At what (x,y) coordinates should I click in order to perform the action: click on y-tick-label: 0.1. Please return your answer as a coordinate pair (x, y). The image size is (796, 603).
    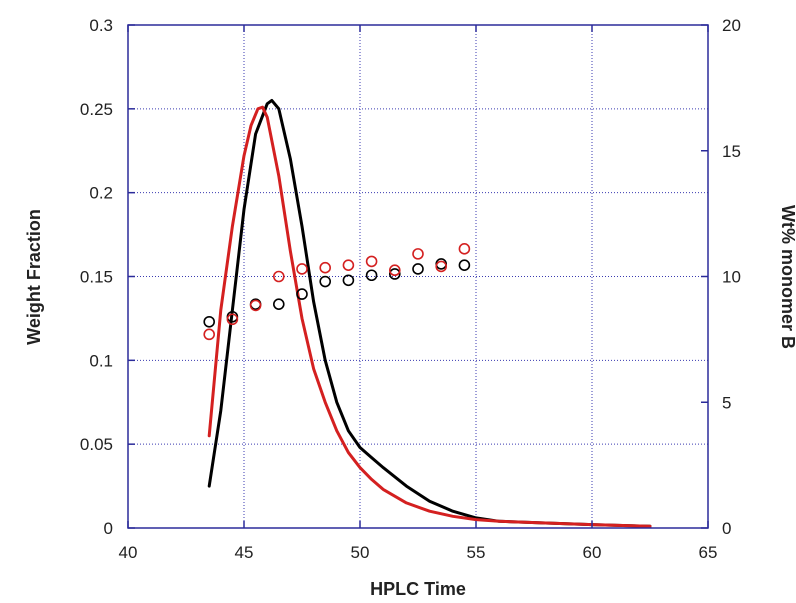
    Looking at the image, I should click on (101, 360).